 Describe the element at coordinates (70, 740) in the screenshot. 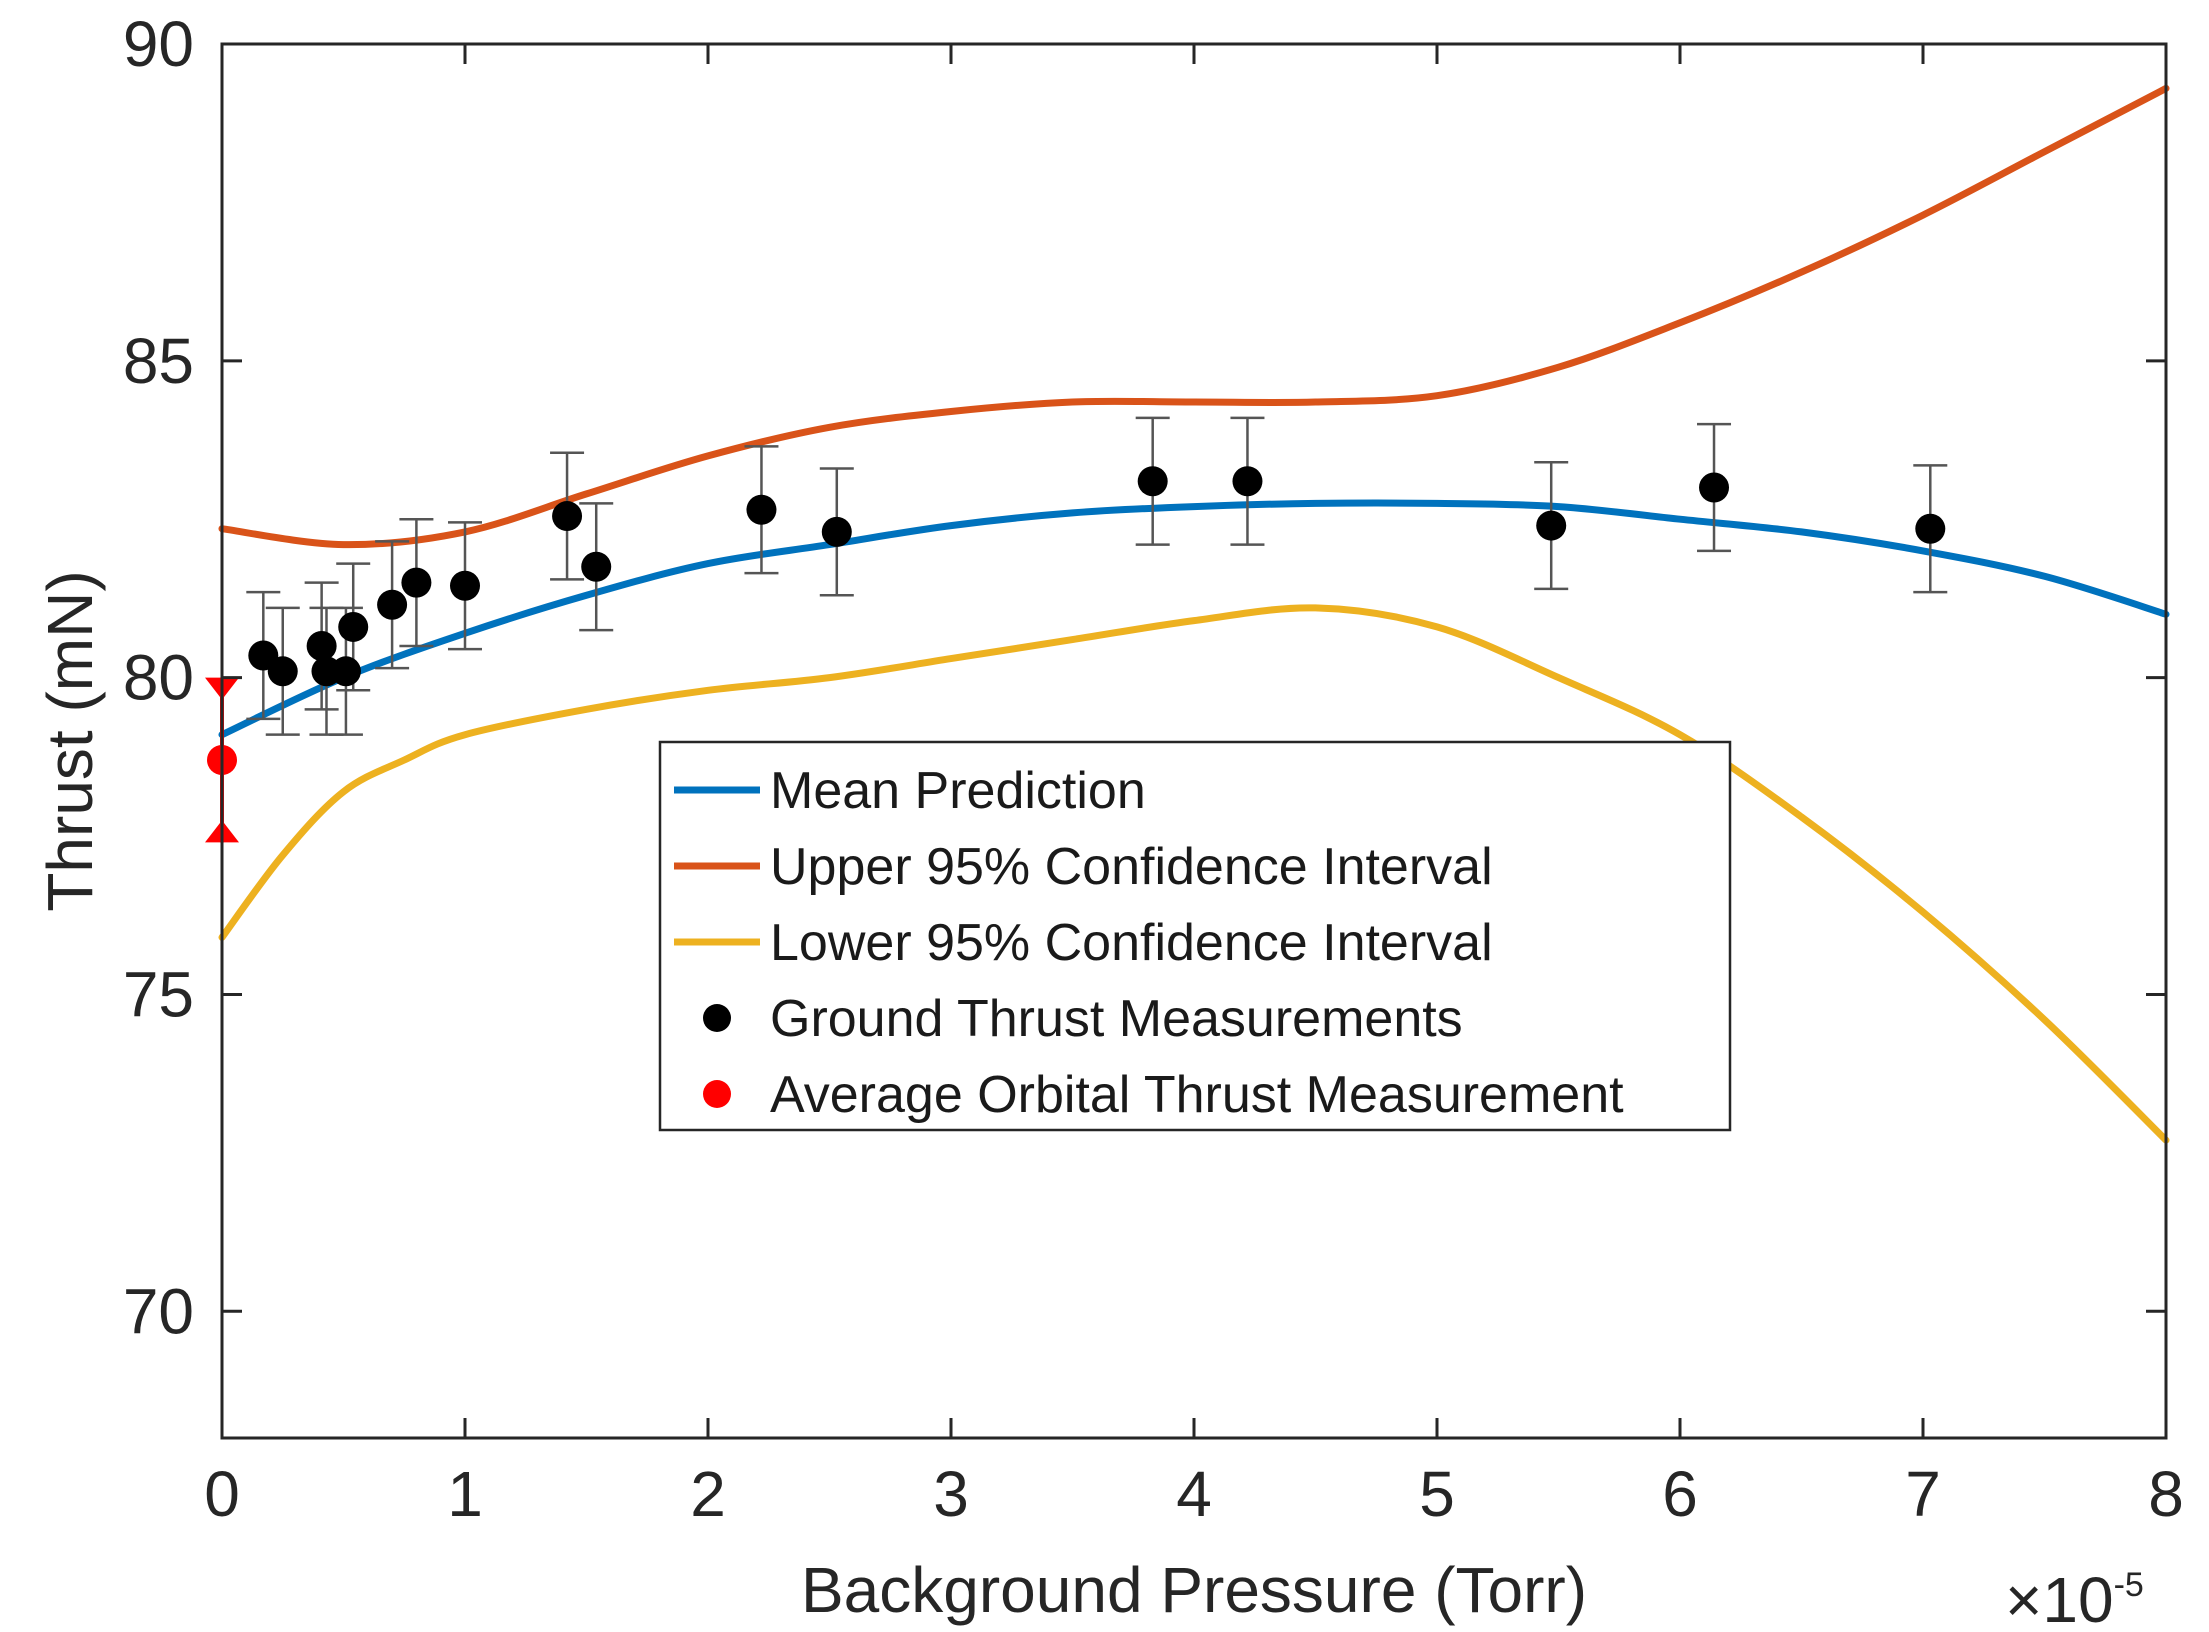

I see `y-axis-label: Thrust (mN)` at that location.